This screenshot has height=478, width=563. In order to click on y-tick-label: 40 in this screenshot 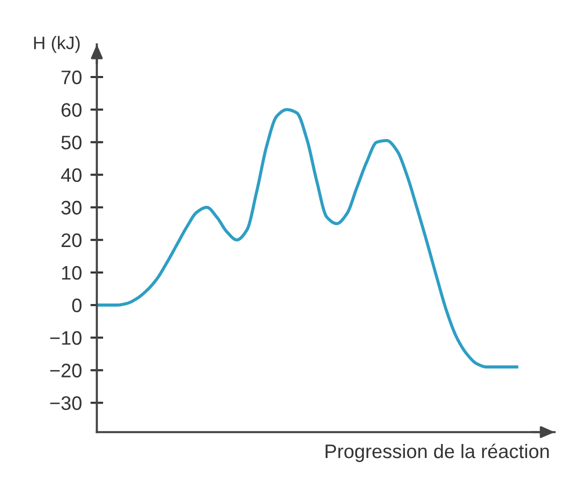, I will do `click(71, 175)`.